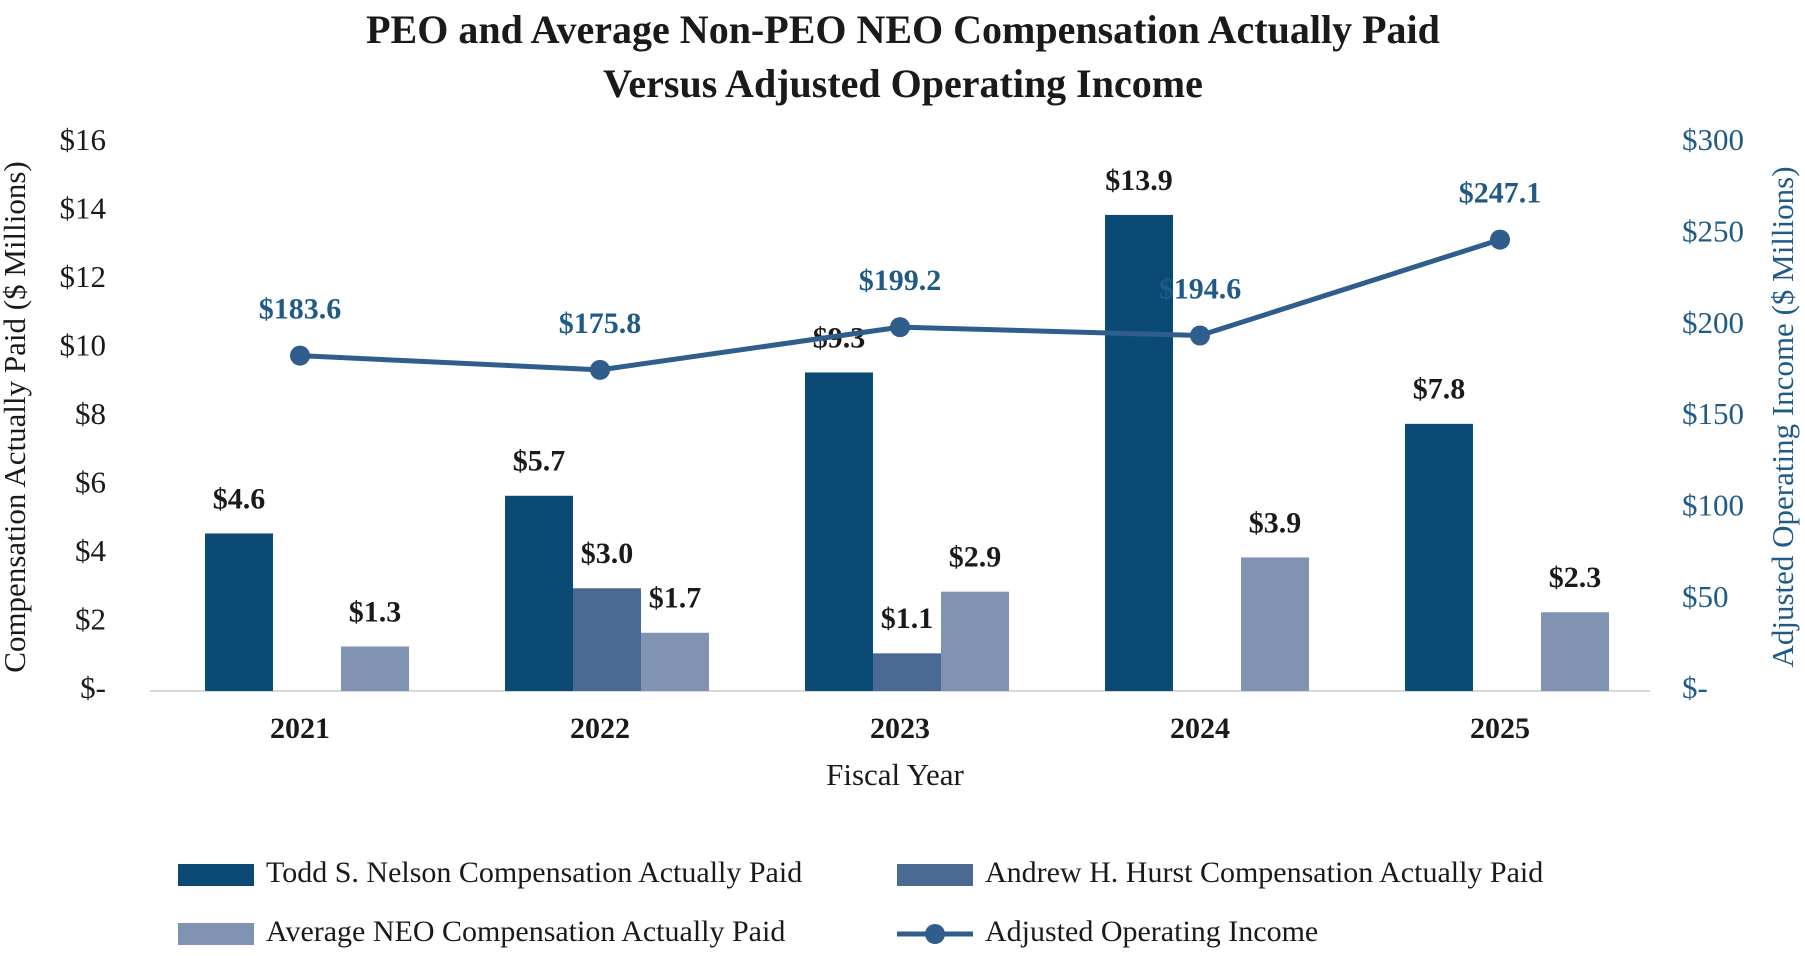  Describe the element at coordinates (539, 461) in the screenshot. I see `bar-data-label: $5.7` at that location.